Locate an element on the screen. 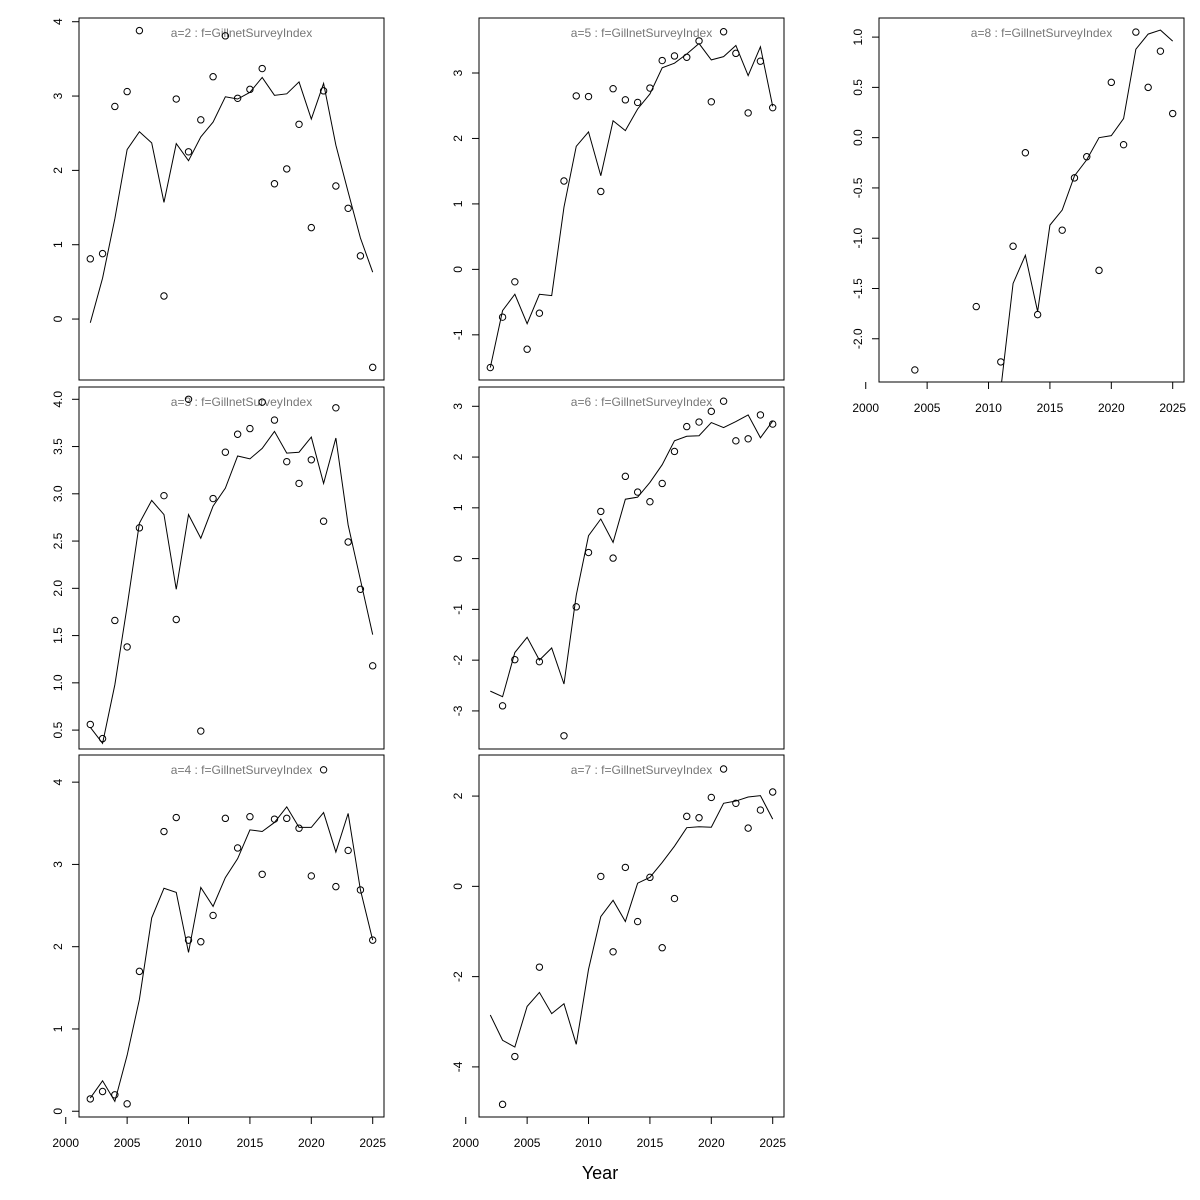 The image size is (1200, 1200). x-tick-label: 2015 is located at coordinates (250, 1143).